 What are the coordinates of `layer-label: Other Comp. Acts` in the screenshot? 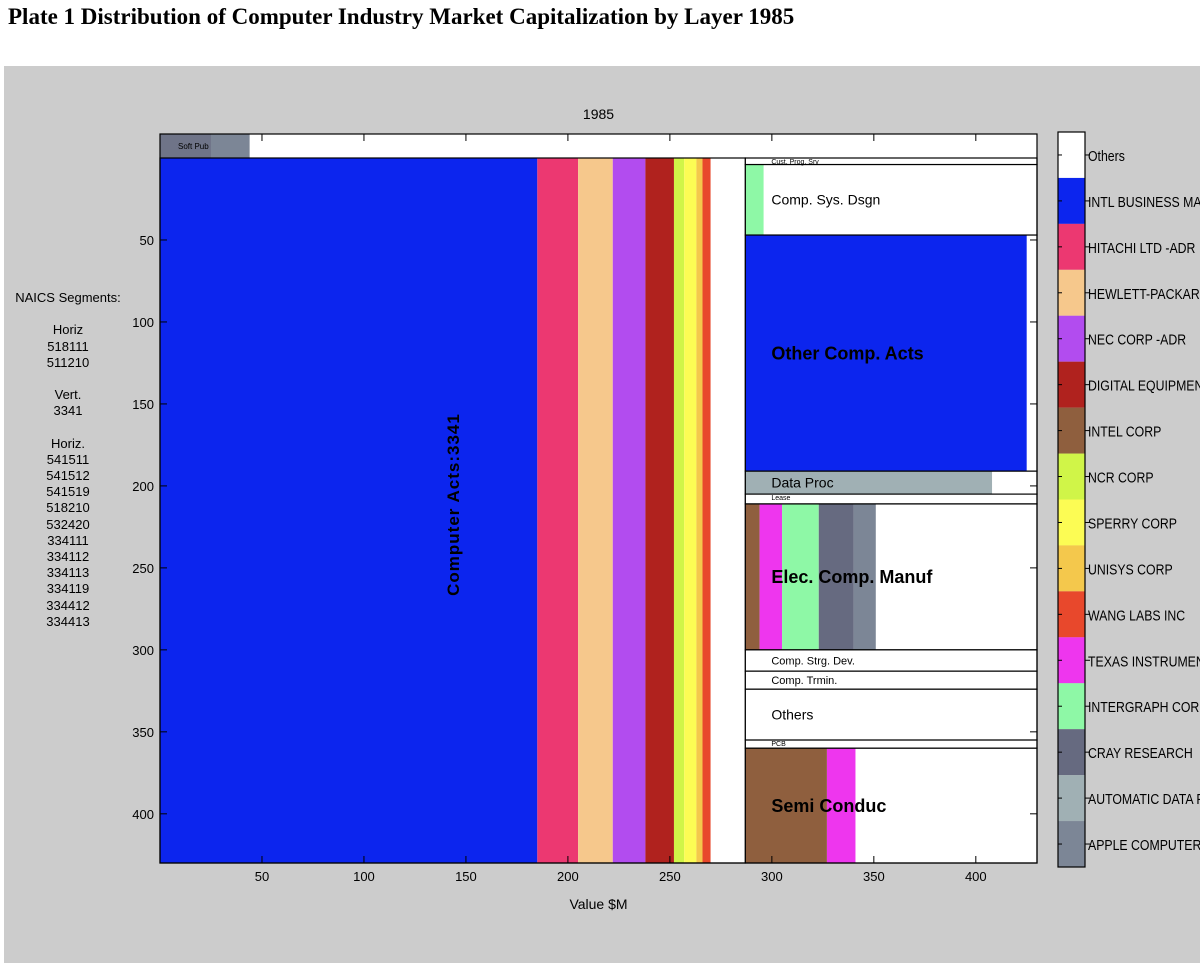 It's located at (847, 353).